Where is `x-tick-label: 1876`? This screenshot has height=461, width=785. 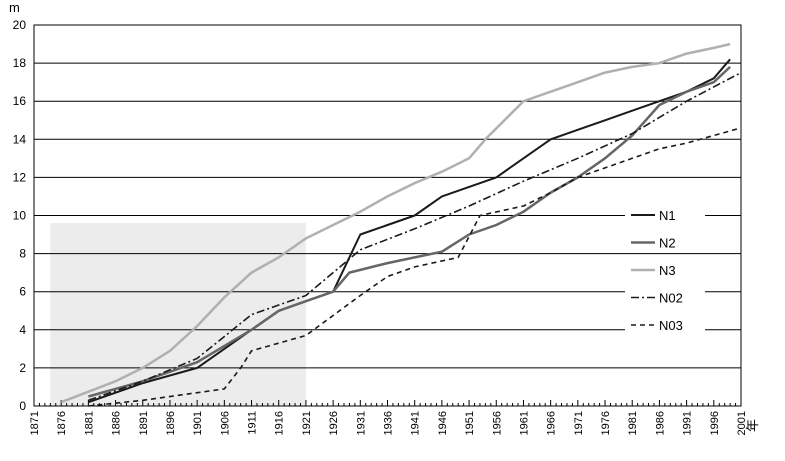 x-tick-label: 1876 is located at coordinates (62, 423).